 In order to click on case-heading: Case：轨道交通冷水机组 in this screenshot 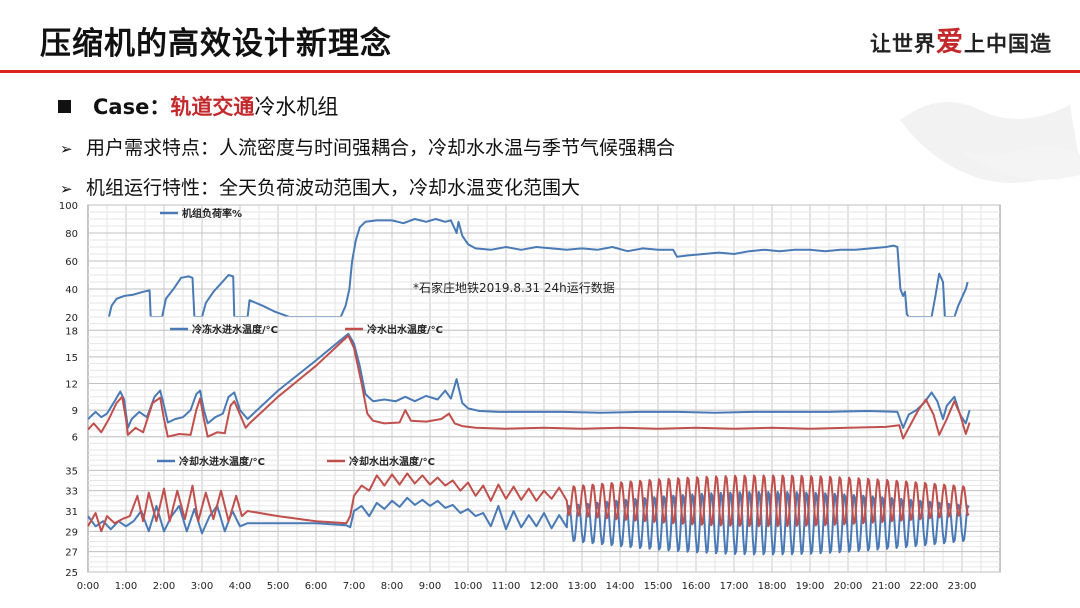, I will do `click(198, 106)`.